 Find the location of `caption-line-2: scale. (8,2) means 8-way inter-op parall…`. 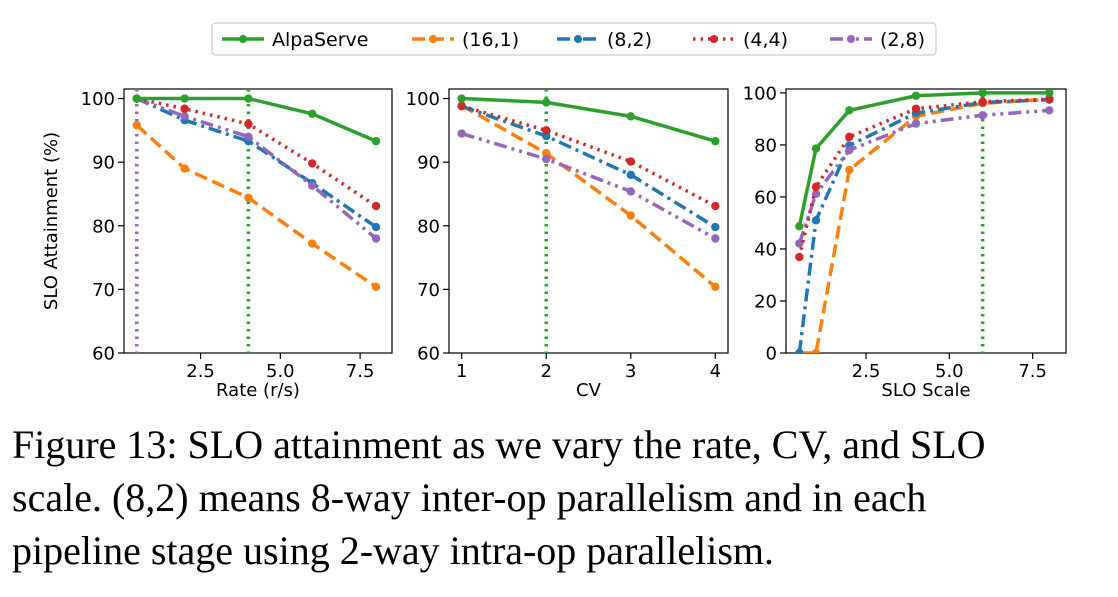

caption-line-2: scale. (8,2) means 8-way inter-op parall… is located at coordinates (469, 497).